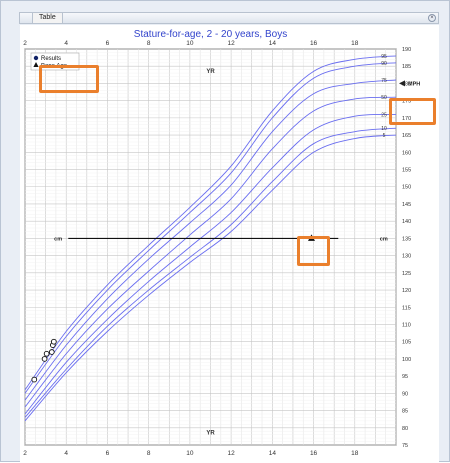  What do you see at coordinates (36, 64) in the screenshot?
I see `legend-bone-age-marker` at bounding box center [36, 64].